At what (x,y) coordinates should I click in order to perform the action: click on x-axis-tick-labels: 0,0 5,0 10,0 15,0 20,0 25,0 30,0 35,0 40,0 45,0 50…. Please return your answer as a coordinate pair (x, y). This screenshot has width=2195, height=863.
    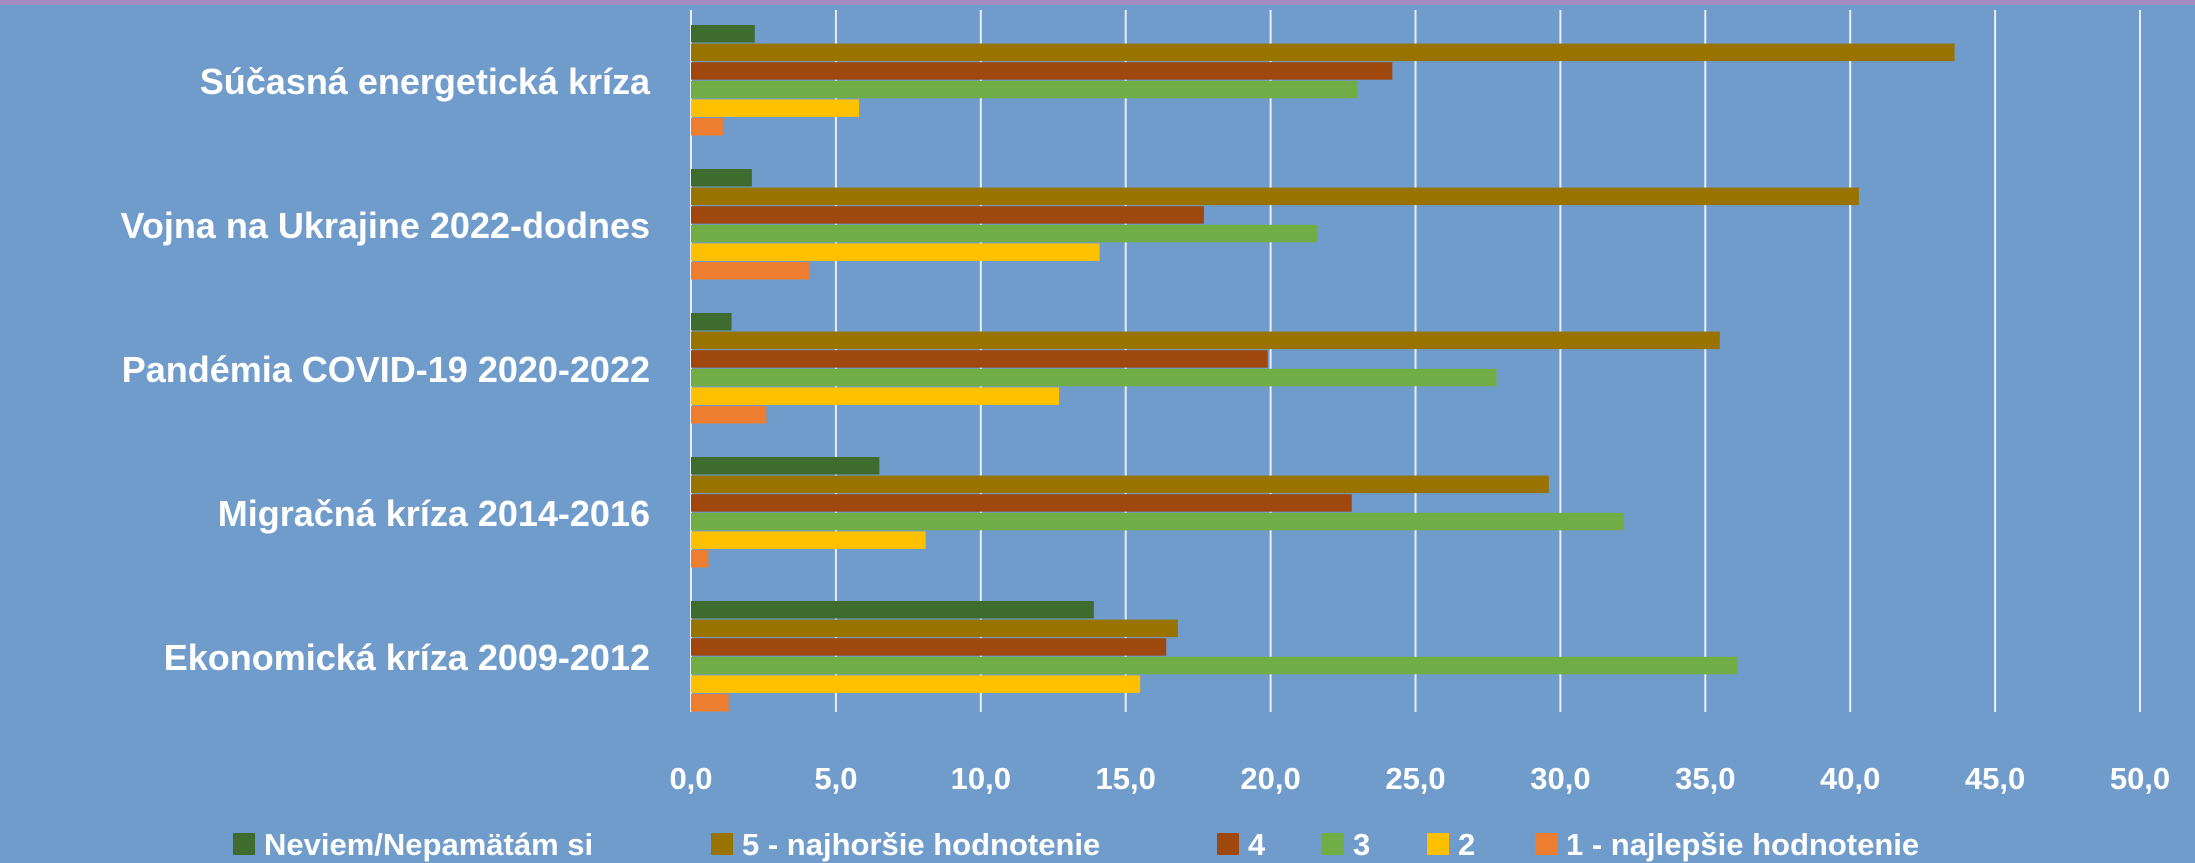
    Looking at the image, I should click on (1419, 778).